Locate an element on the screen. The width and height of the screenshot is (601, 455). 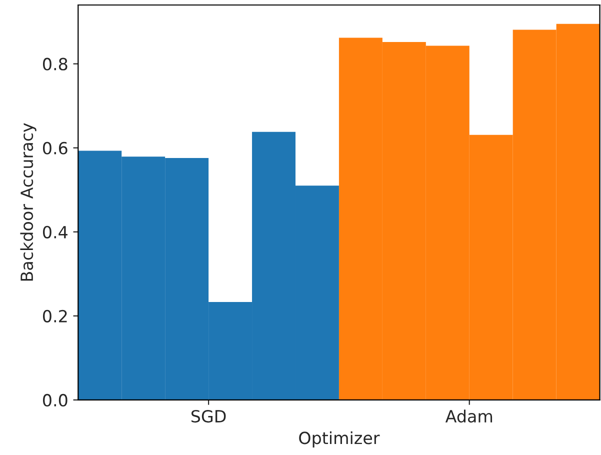
x-tick-label: Adam is located at coordinates (468, 416).